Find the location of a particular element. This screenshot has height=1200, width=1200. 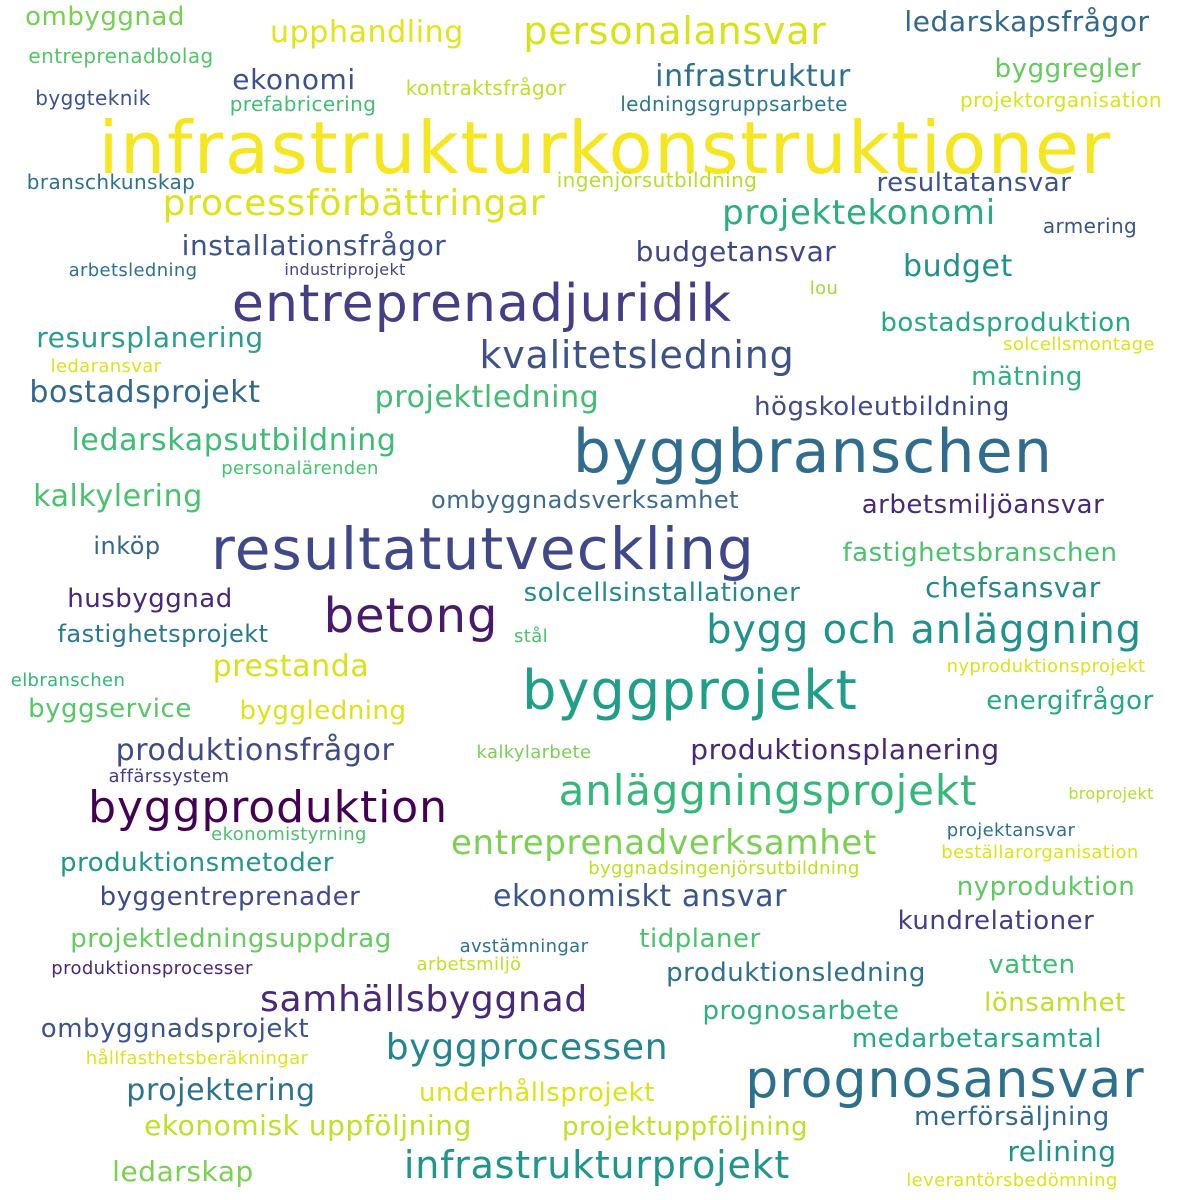

word: lönsamhet is located at coordinates (1055, 1003).